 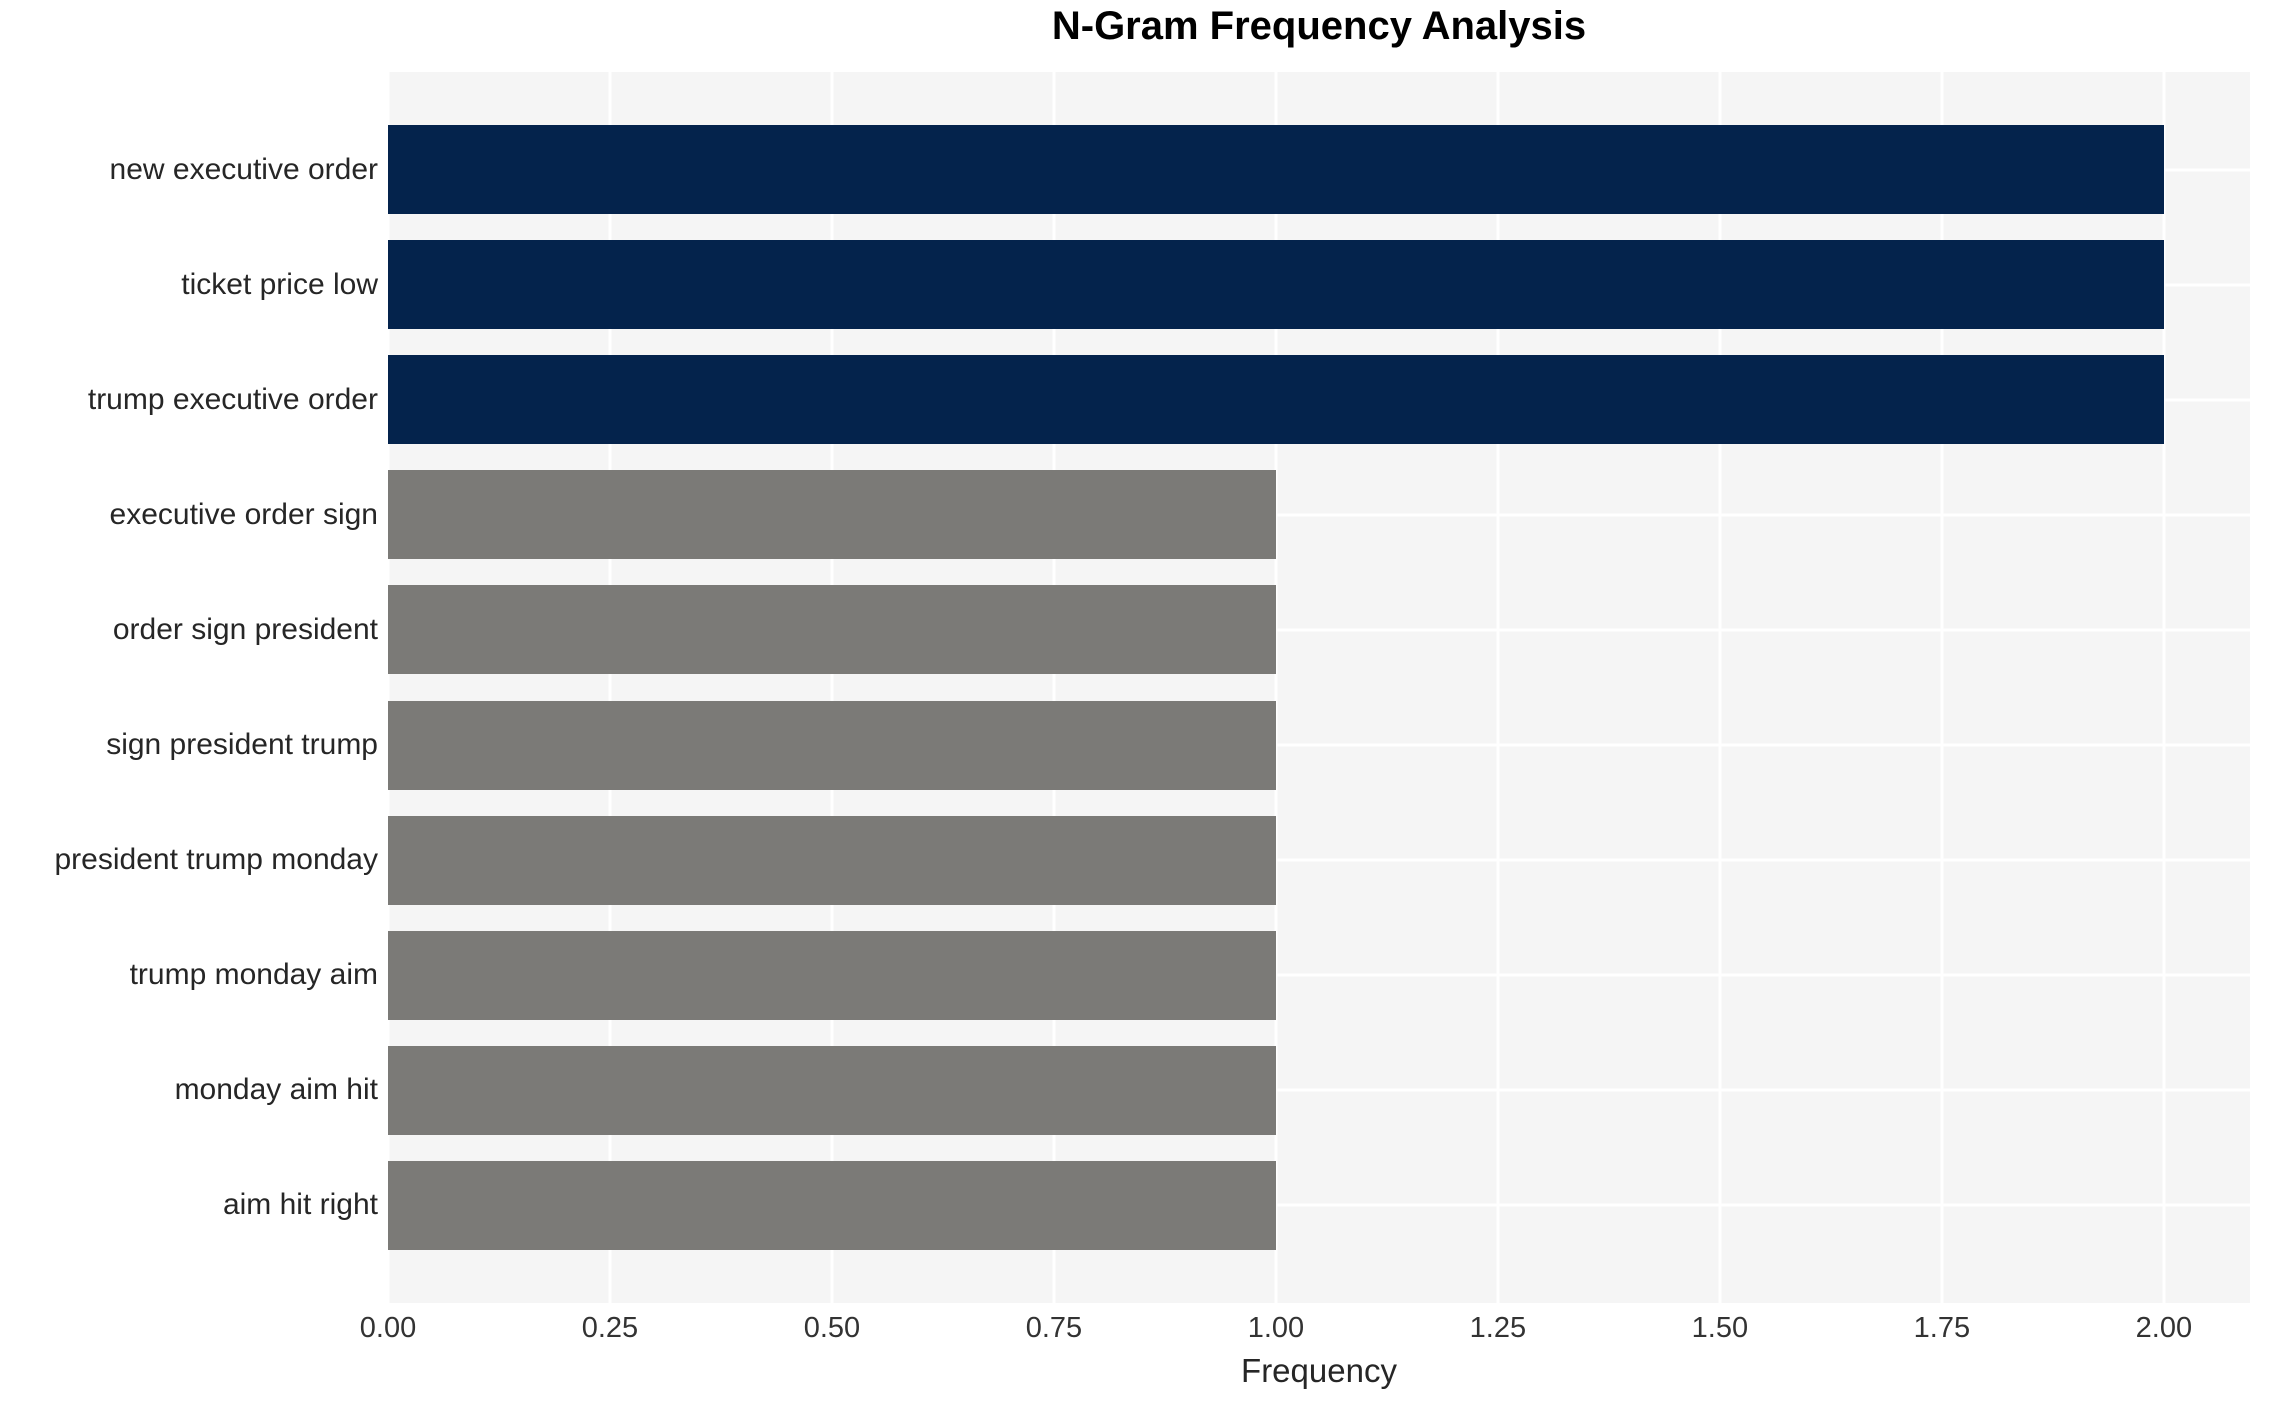 What do you see at coordinates (832, 1328) in the screenshot?
I see `x-tick-label: 0.50` at bounding box center [832, 1328].